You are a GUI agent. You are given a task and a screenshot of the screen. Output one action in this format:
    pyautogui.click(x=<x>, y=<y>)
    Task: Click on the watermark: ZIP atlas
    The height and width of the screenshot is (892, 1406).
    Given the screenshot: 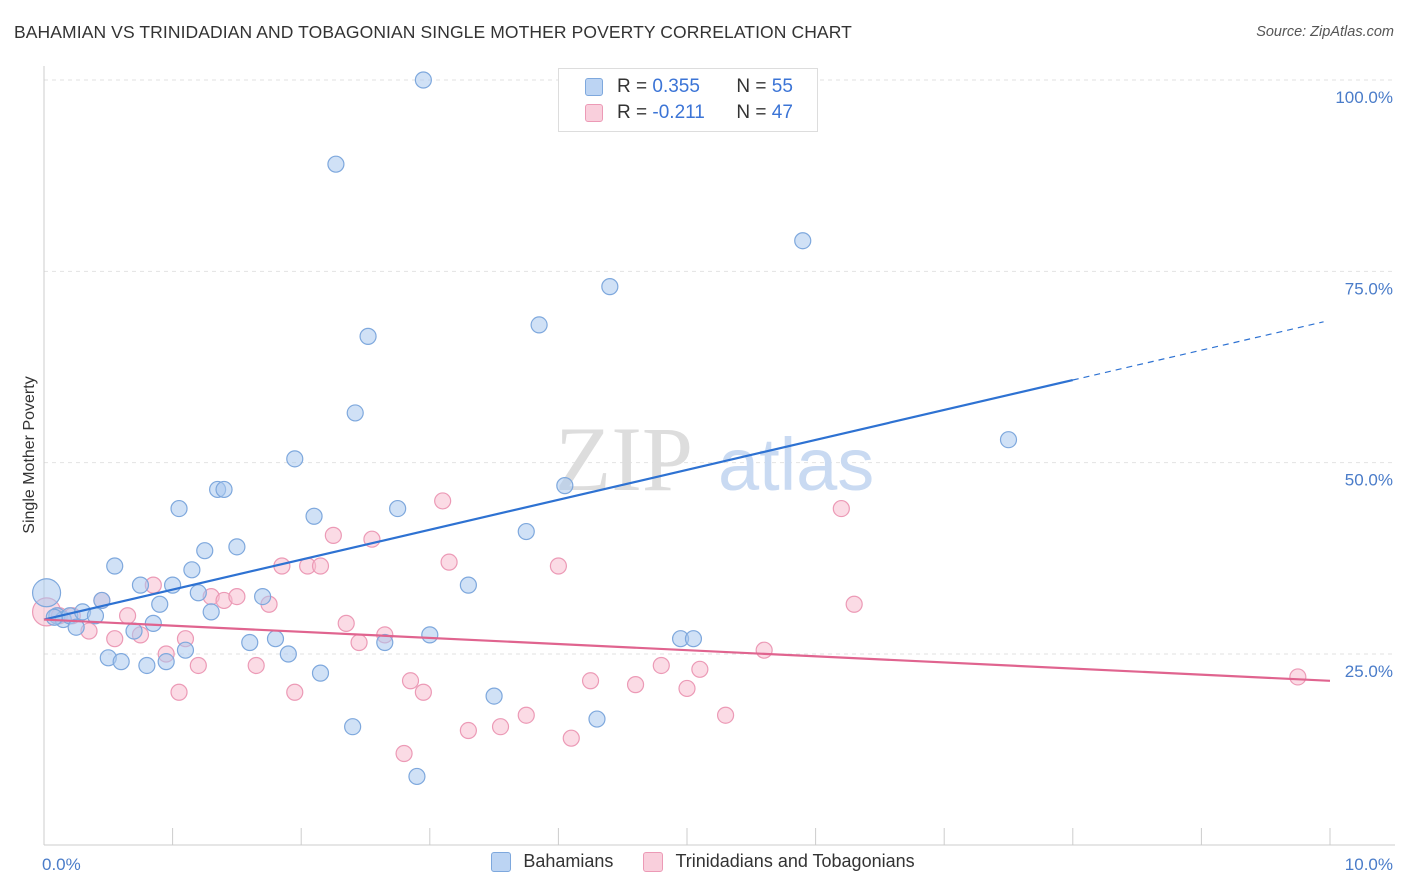 What is the action you would take?
    pyautogui.click(x=714, y=459)
    